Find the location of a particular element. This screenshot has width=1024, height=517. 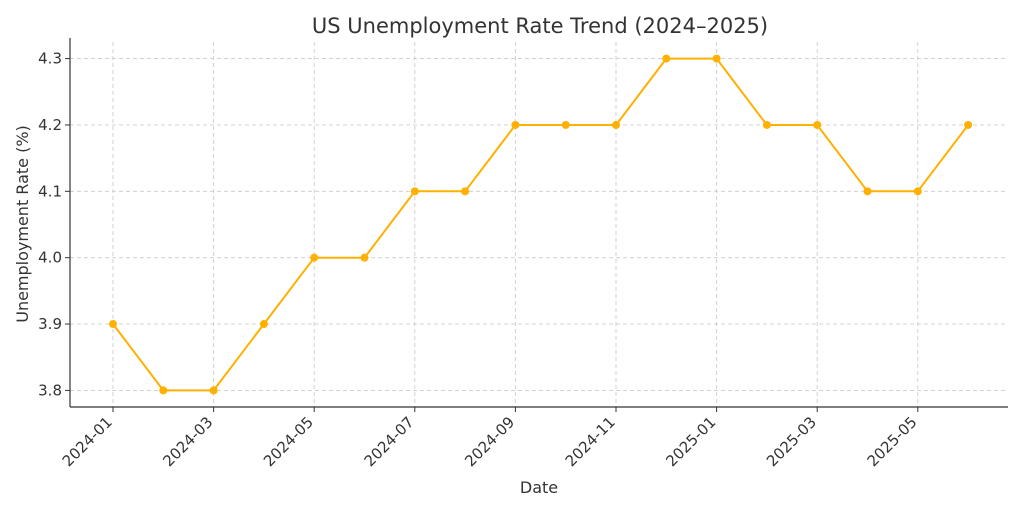

x-tick-label: 2025-05 is located at coordinates (892, 441).